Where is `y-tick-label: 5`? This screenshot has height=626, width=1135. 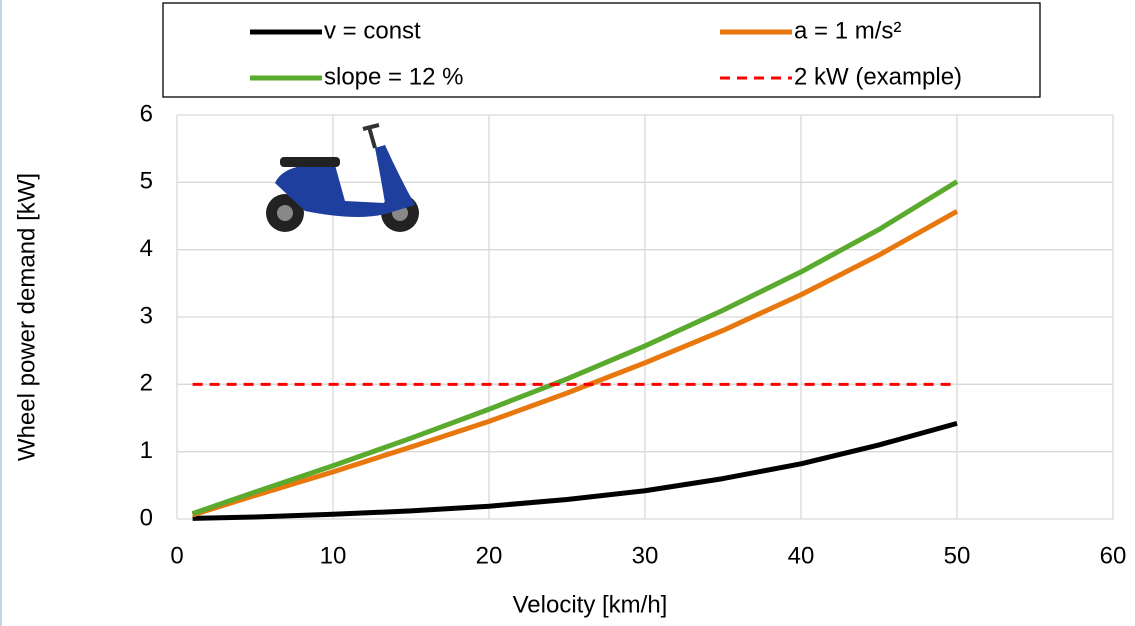 y-tick-label: 5 is located at coordinates (146, 181).